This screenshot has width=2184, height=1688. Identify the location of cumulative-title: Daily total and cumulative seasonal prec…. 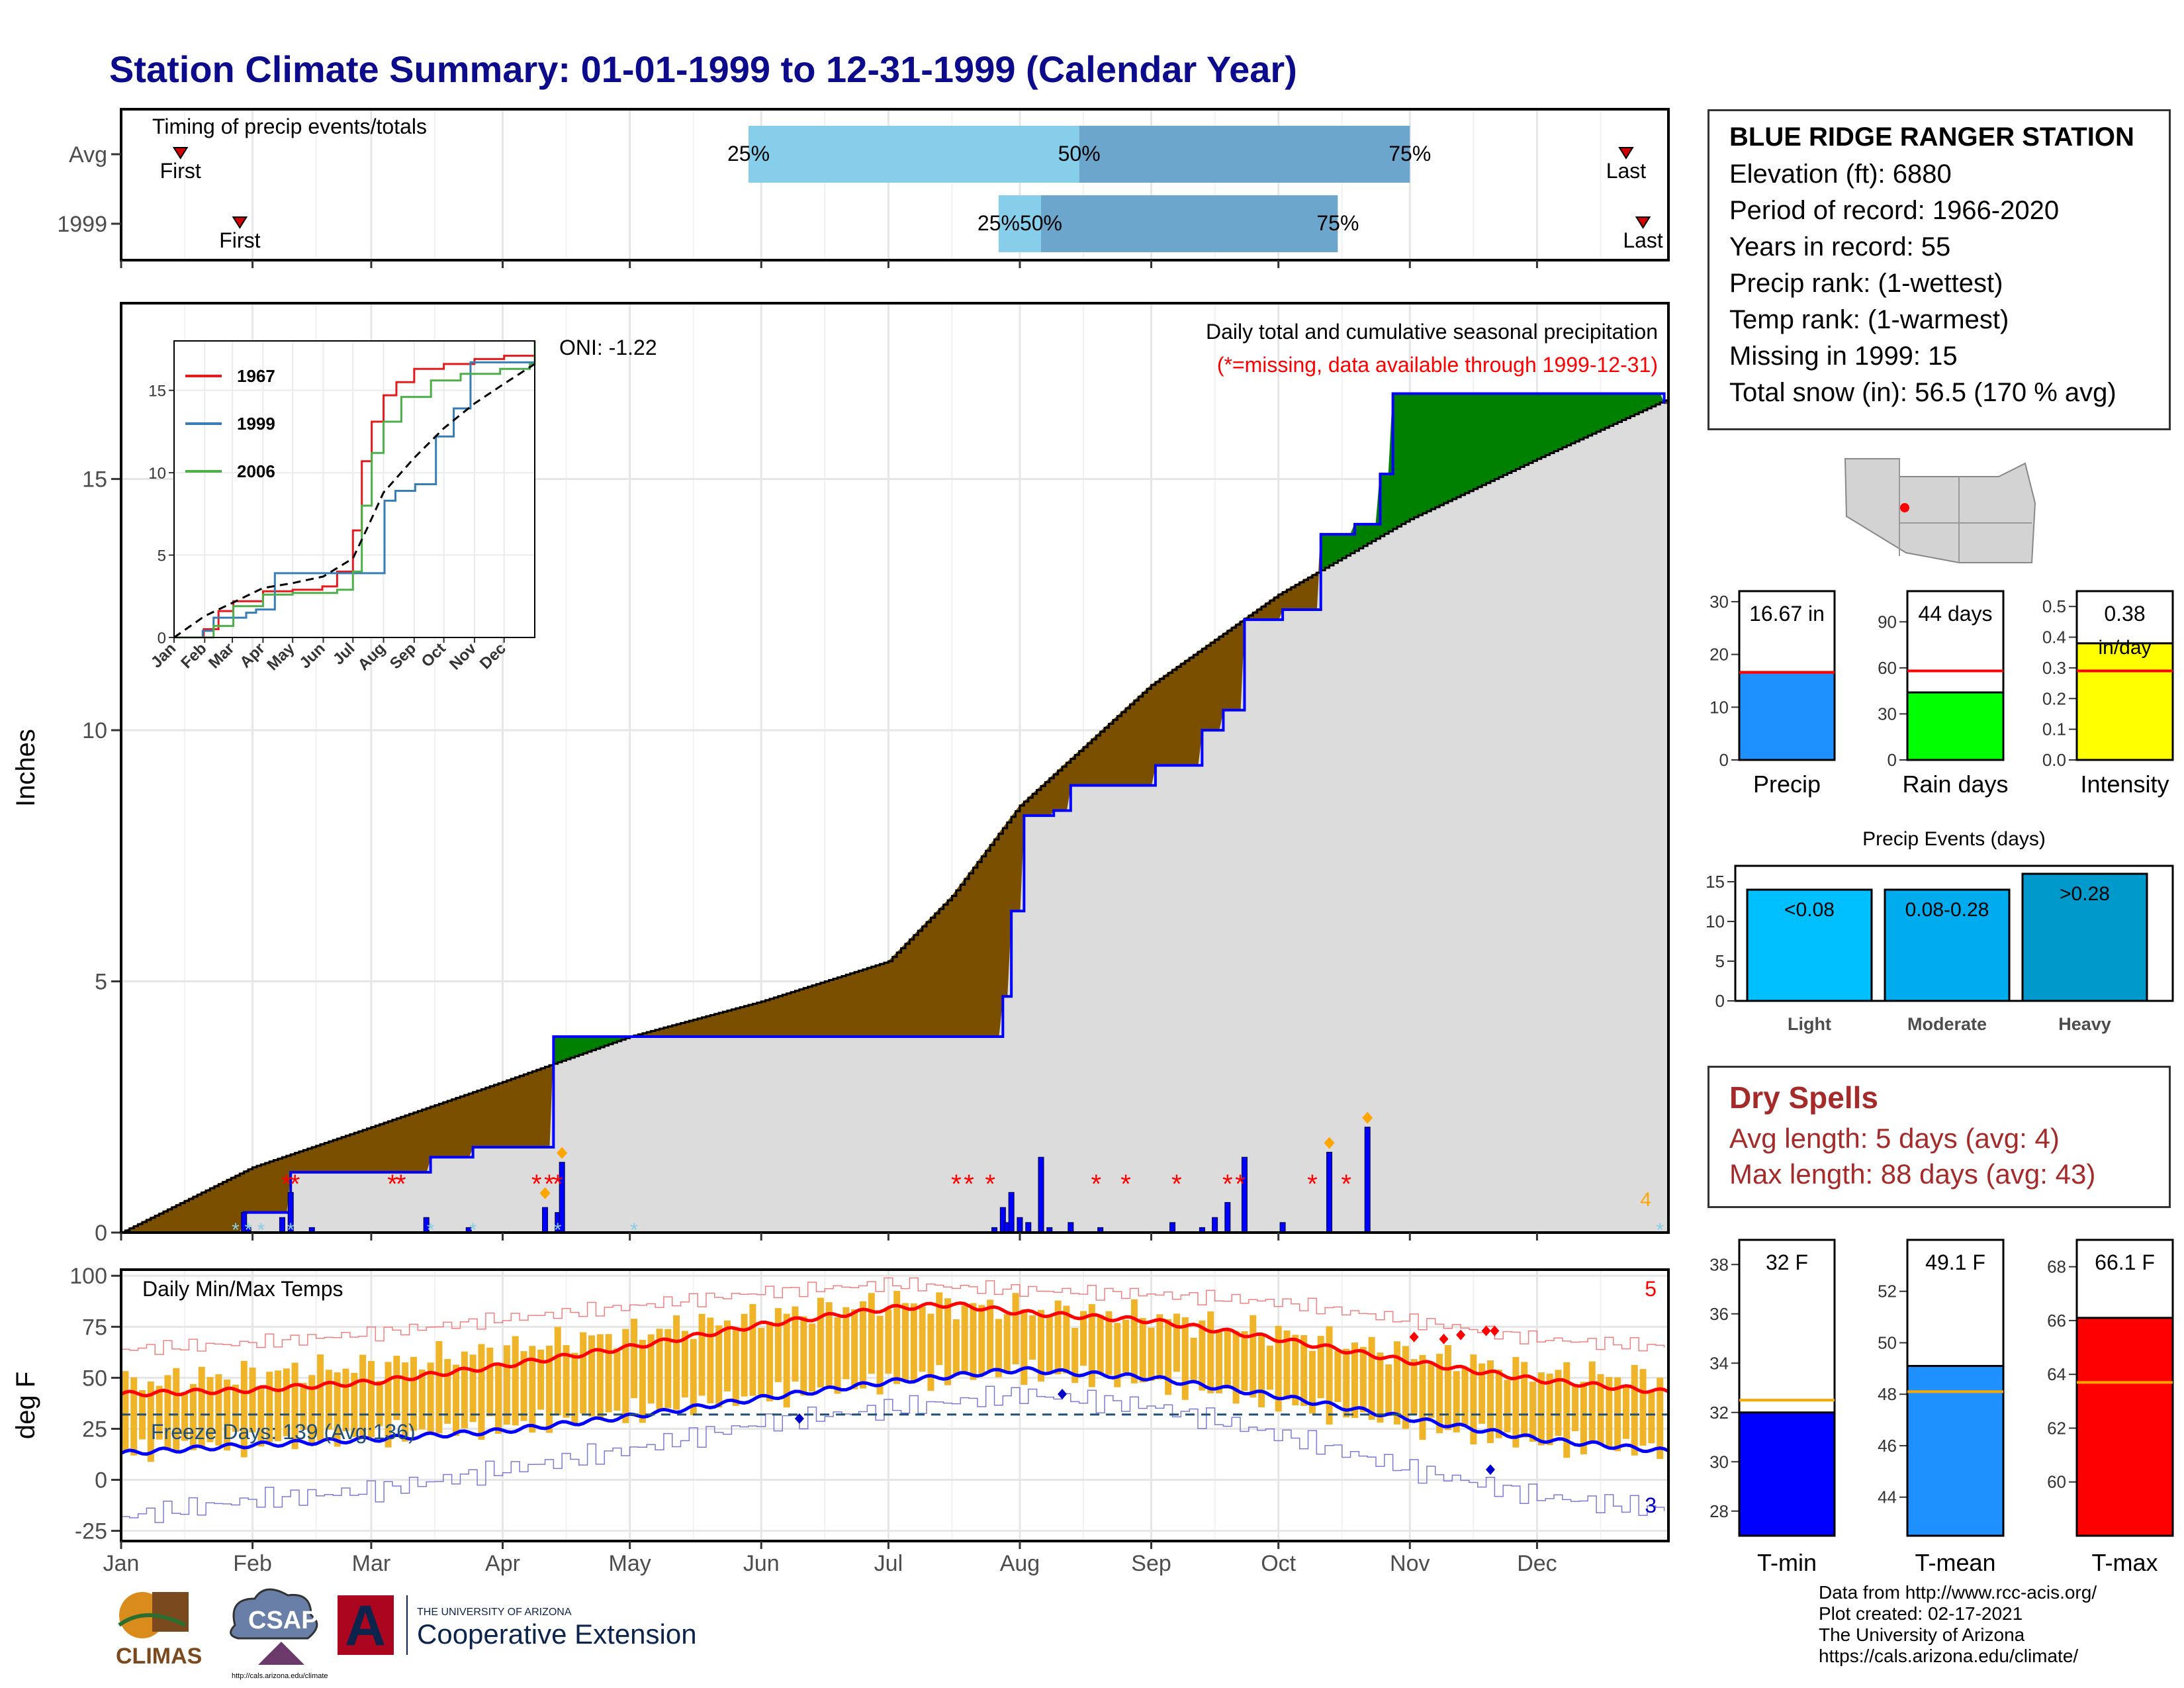
(1432, 332).